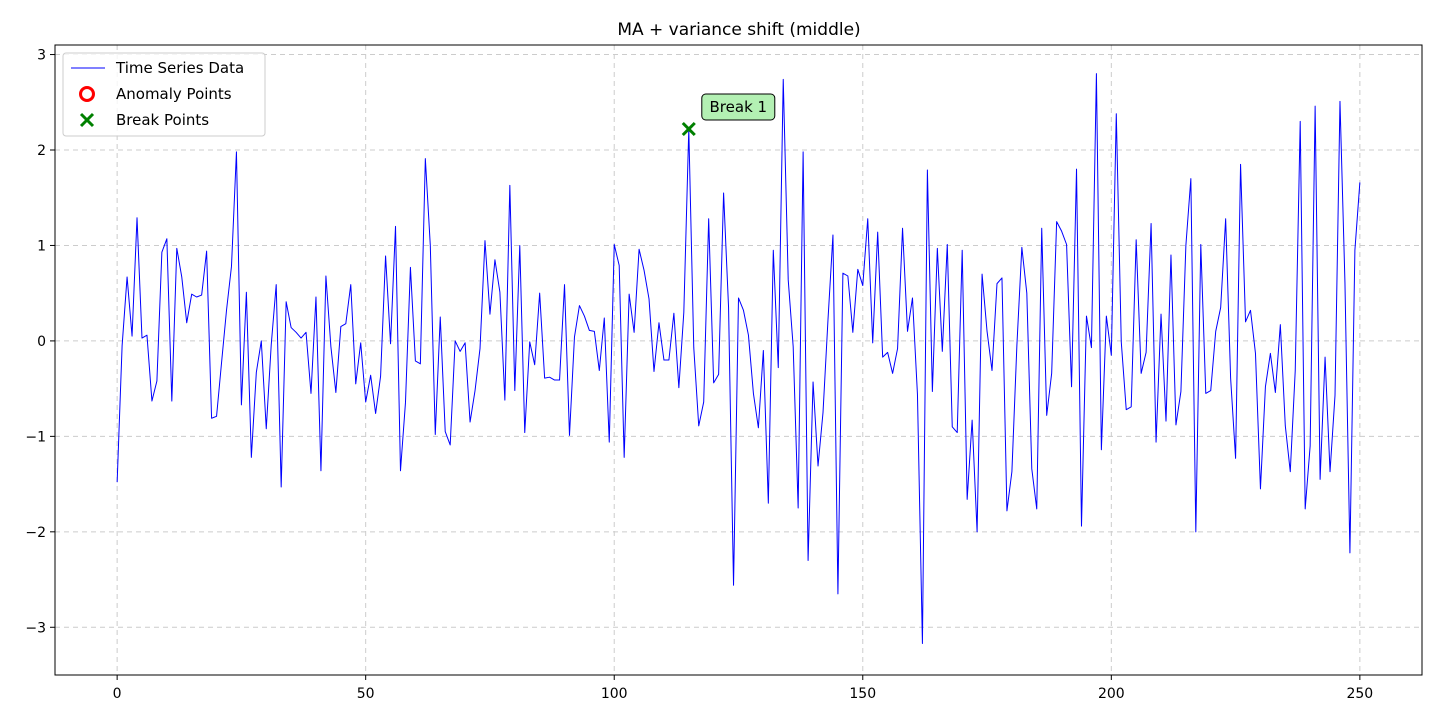 This screenshot has height=720, width=1440. What do you see at coordinates (41, 151) in the screenshot?
I see `y-tick-label: 2` at bounding box center [41, 151].